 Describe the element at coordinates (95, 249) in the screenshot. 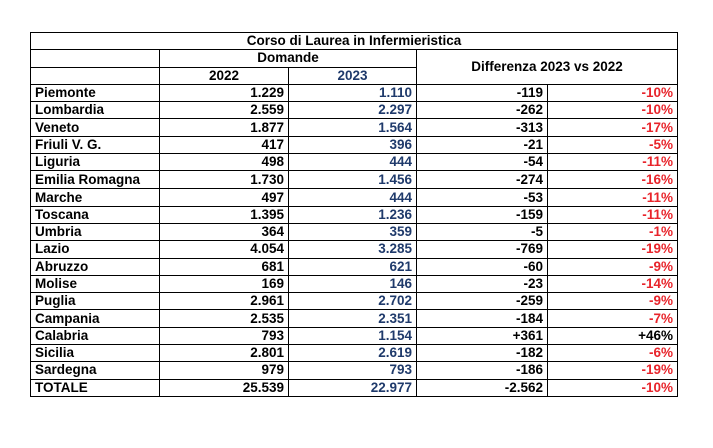

I see `region-cell: Lazio` at that location.